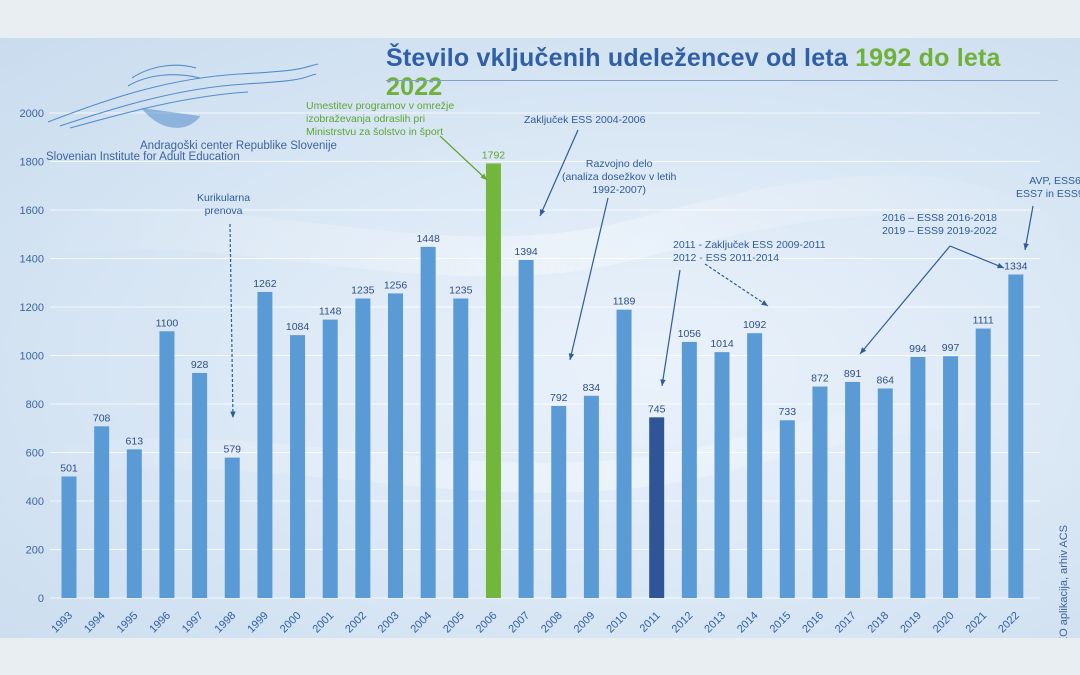  What do you see at coordinates (324, 623) in the screenshot?
I see `x-tick-label-2001: 2001` at bounding box center [324, 623].